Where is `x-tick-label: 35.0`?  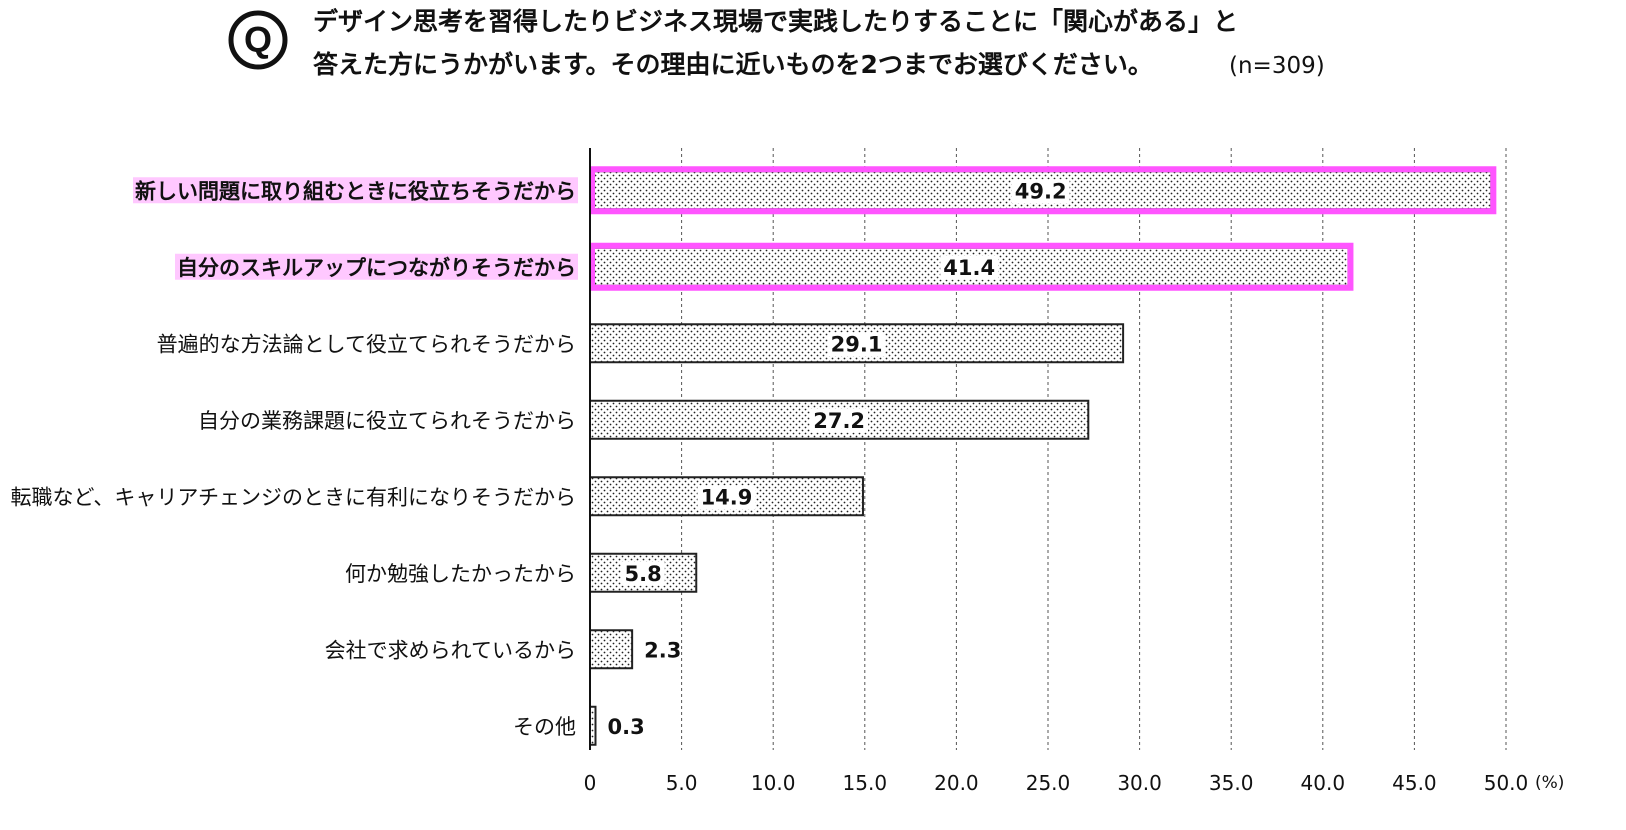 x-tick-label: 35.0 is located at coordinates (1231, 783).